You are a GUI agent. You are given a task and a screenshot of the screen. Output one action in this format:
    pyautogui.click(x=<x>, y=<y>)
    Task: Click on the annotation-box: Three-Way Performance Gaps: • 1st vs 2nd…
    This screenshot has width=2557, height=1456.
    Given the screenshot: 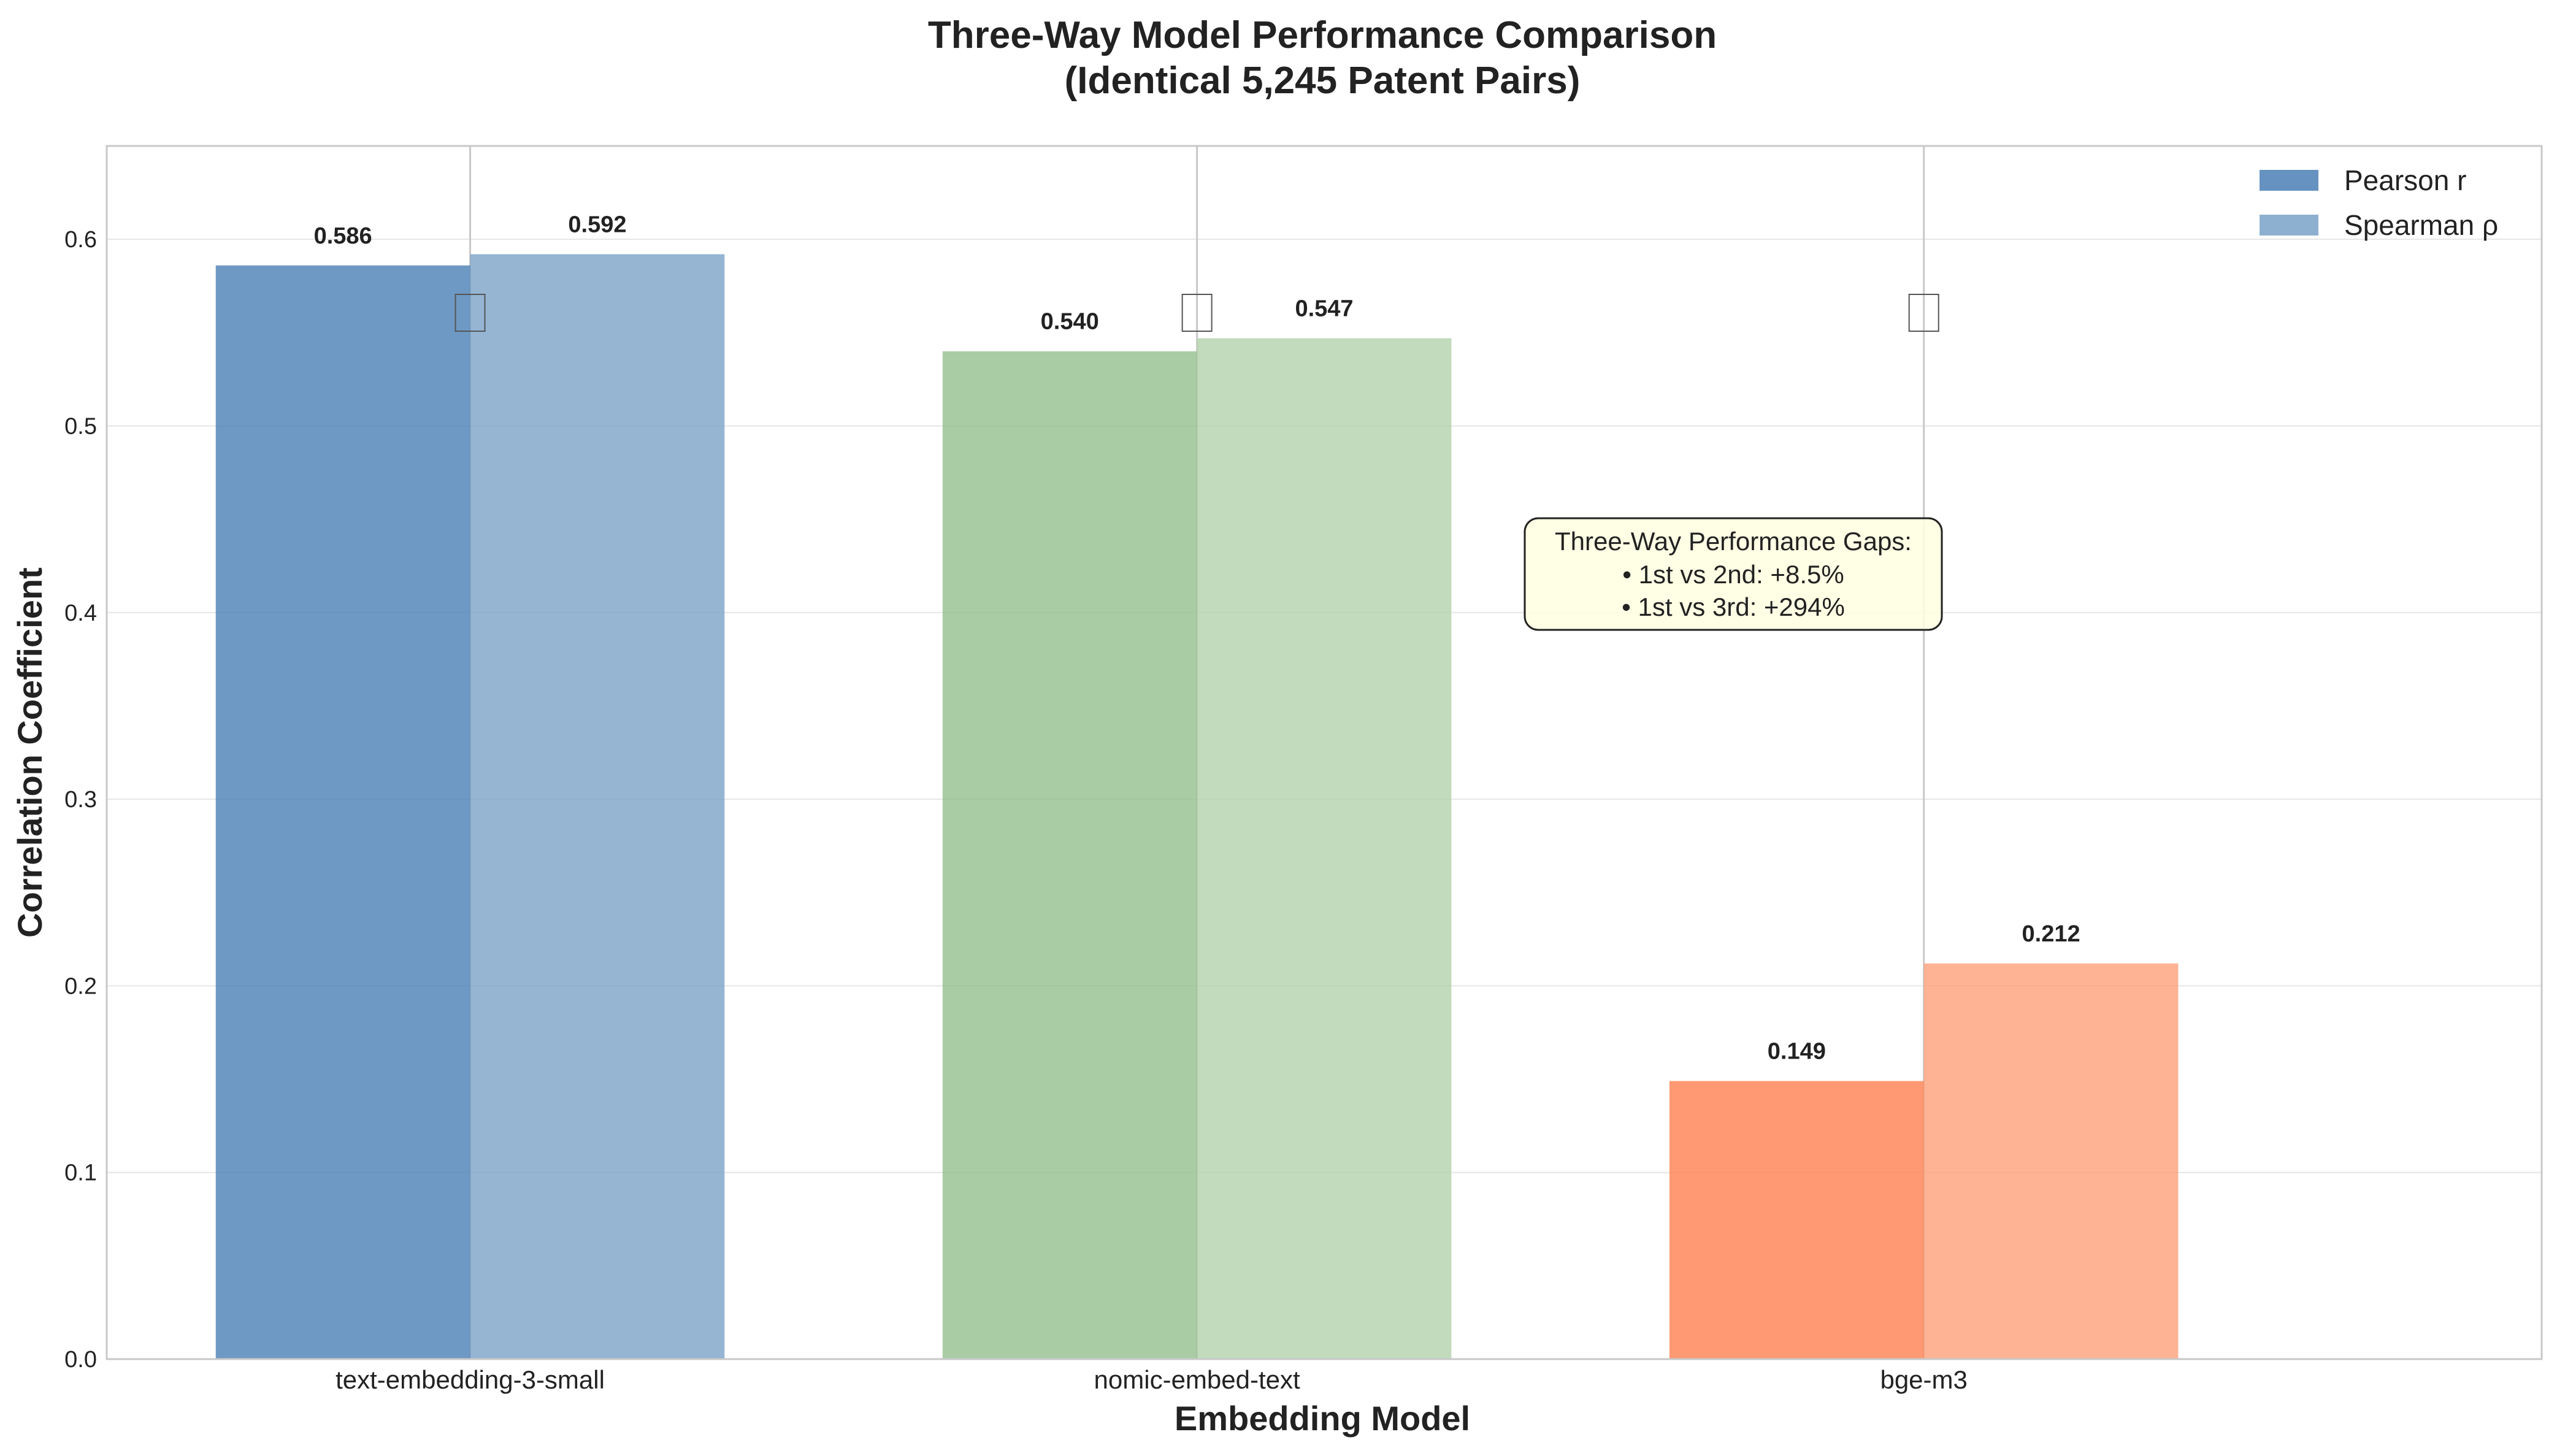 What is the action you would take?
    pyautogui.click(x=1733, y=574)
    